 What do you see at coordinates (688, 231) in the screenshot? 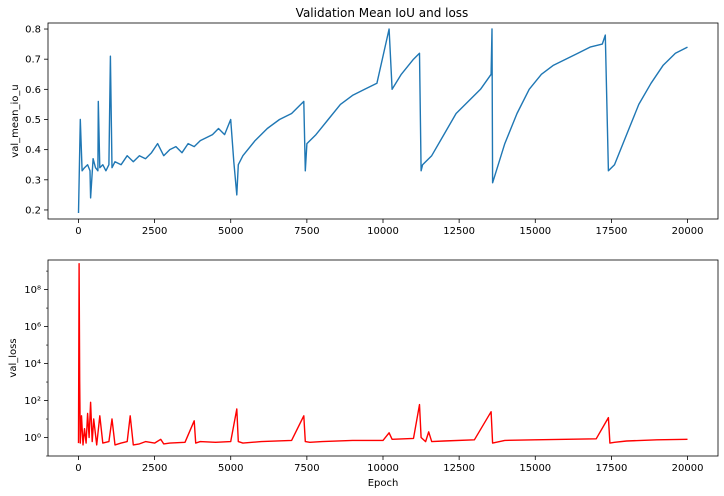
I see `chart-top-xtick-label: 20000` at bounding box center [688, 231].